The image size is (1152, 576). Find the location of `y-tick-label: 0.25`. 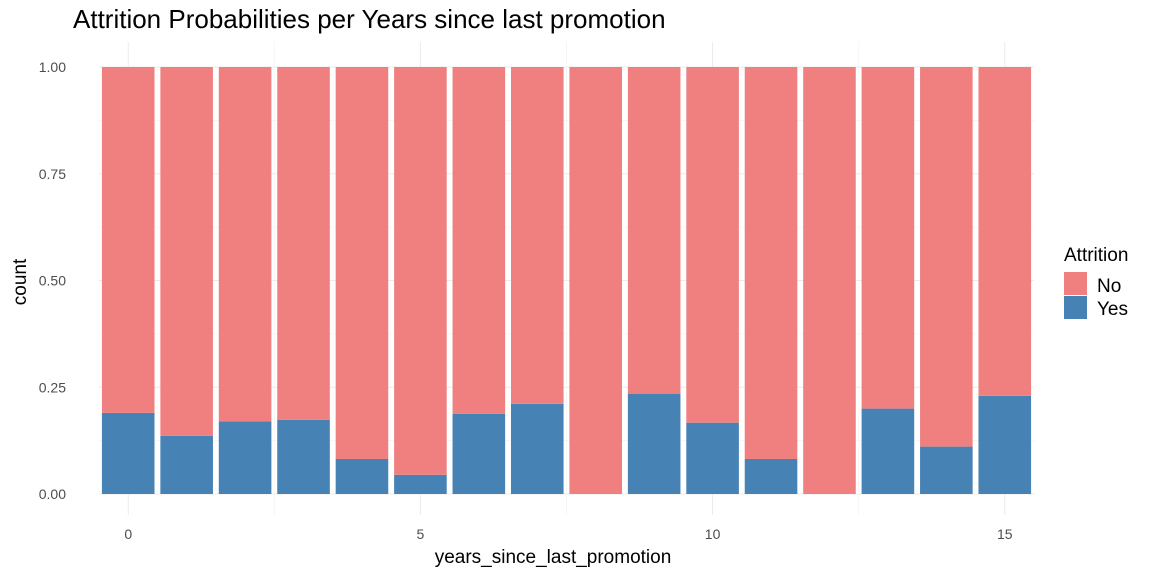

y-tick-label: 0.25 is located at coordinates (52, 387).